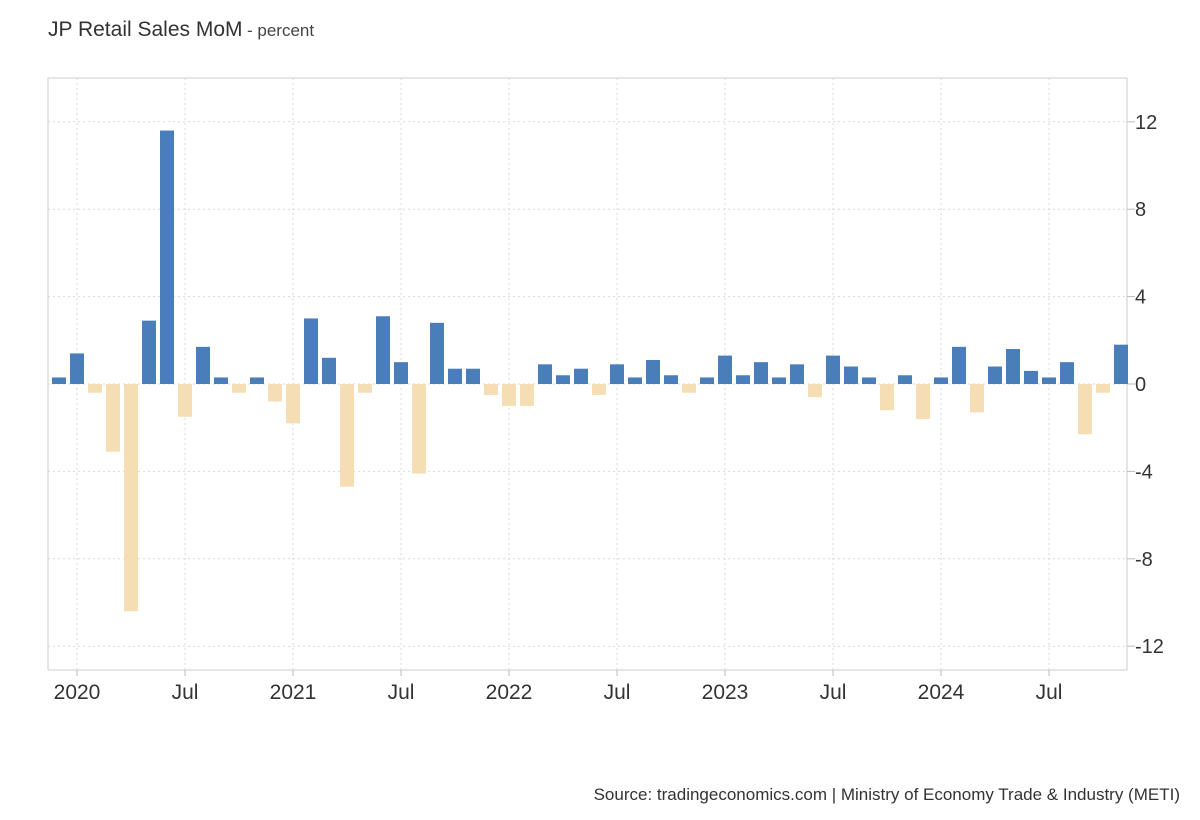 This screenshot has width=1200, height=820. Describe the element at coordinates (1149, 647) in the screenshot. I see `y-tick-label: -12` at that location.